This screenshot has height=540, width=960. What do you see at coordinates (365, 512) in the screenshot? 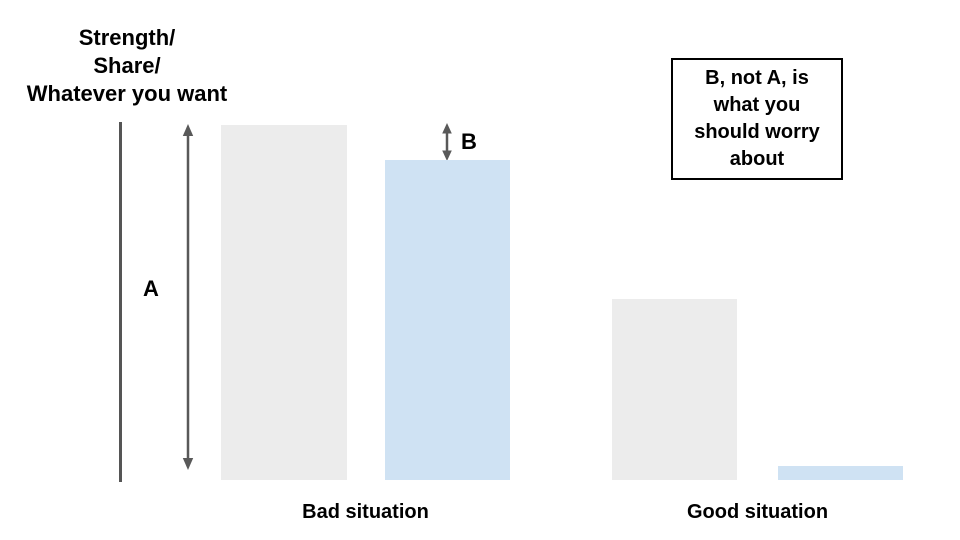
I see `category-label-bad: Bad situation` at bounding box center [365, 512].